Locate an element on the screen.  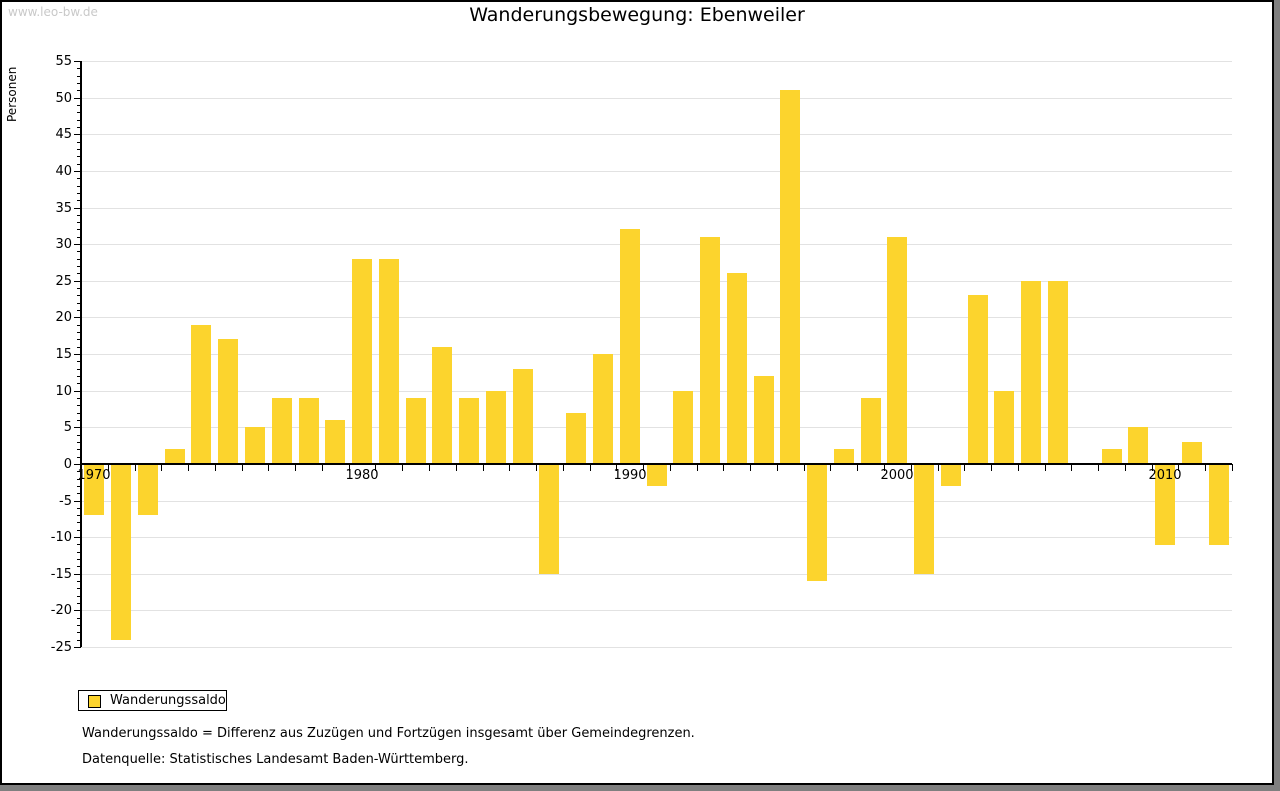
bar-1975 is located at coordinates (228, 401).